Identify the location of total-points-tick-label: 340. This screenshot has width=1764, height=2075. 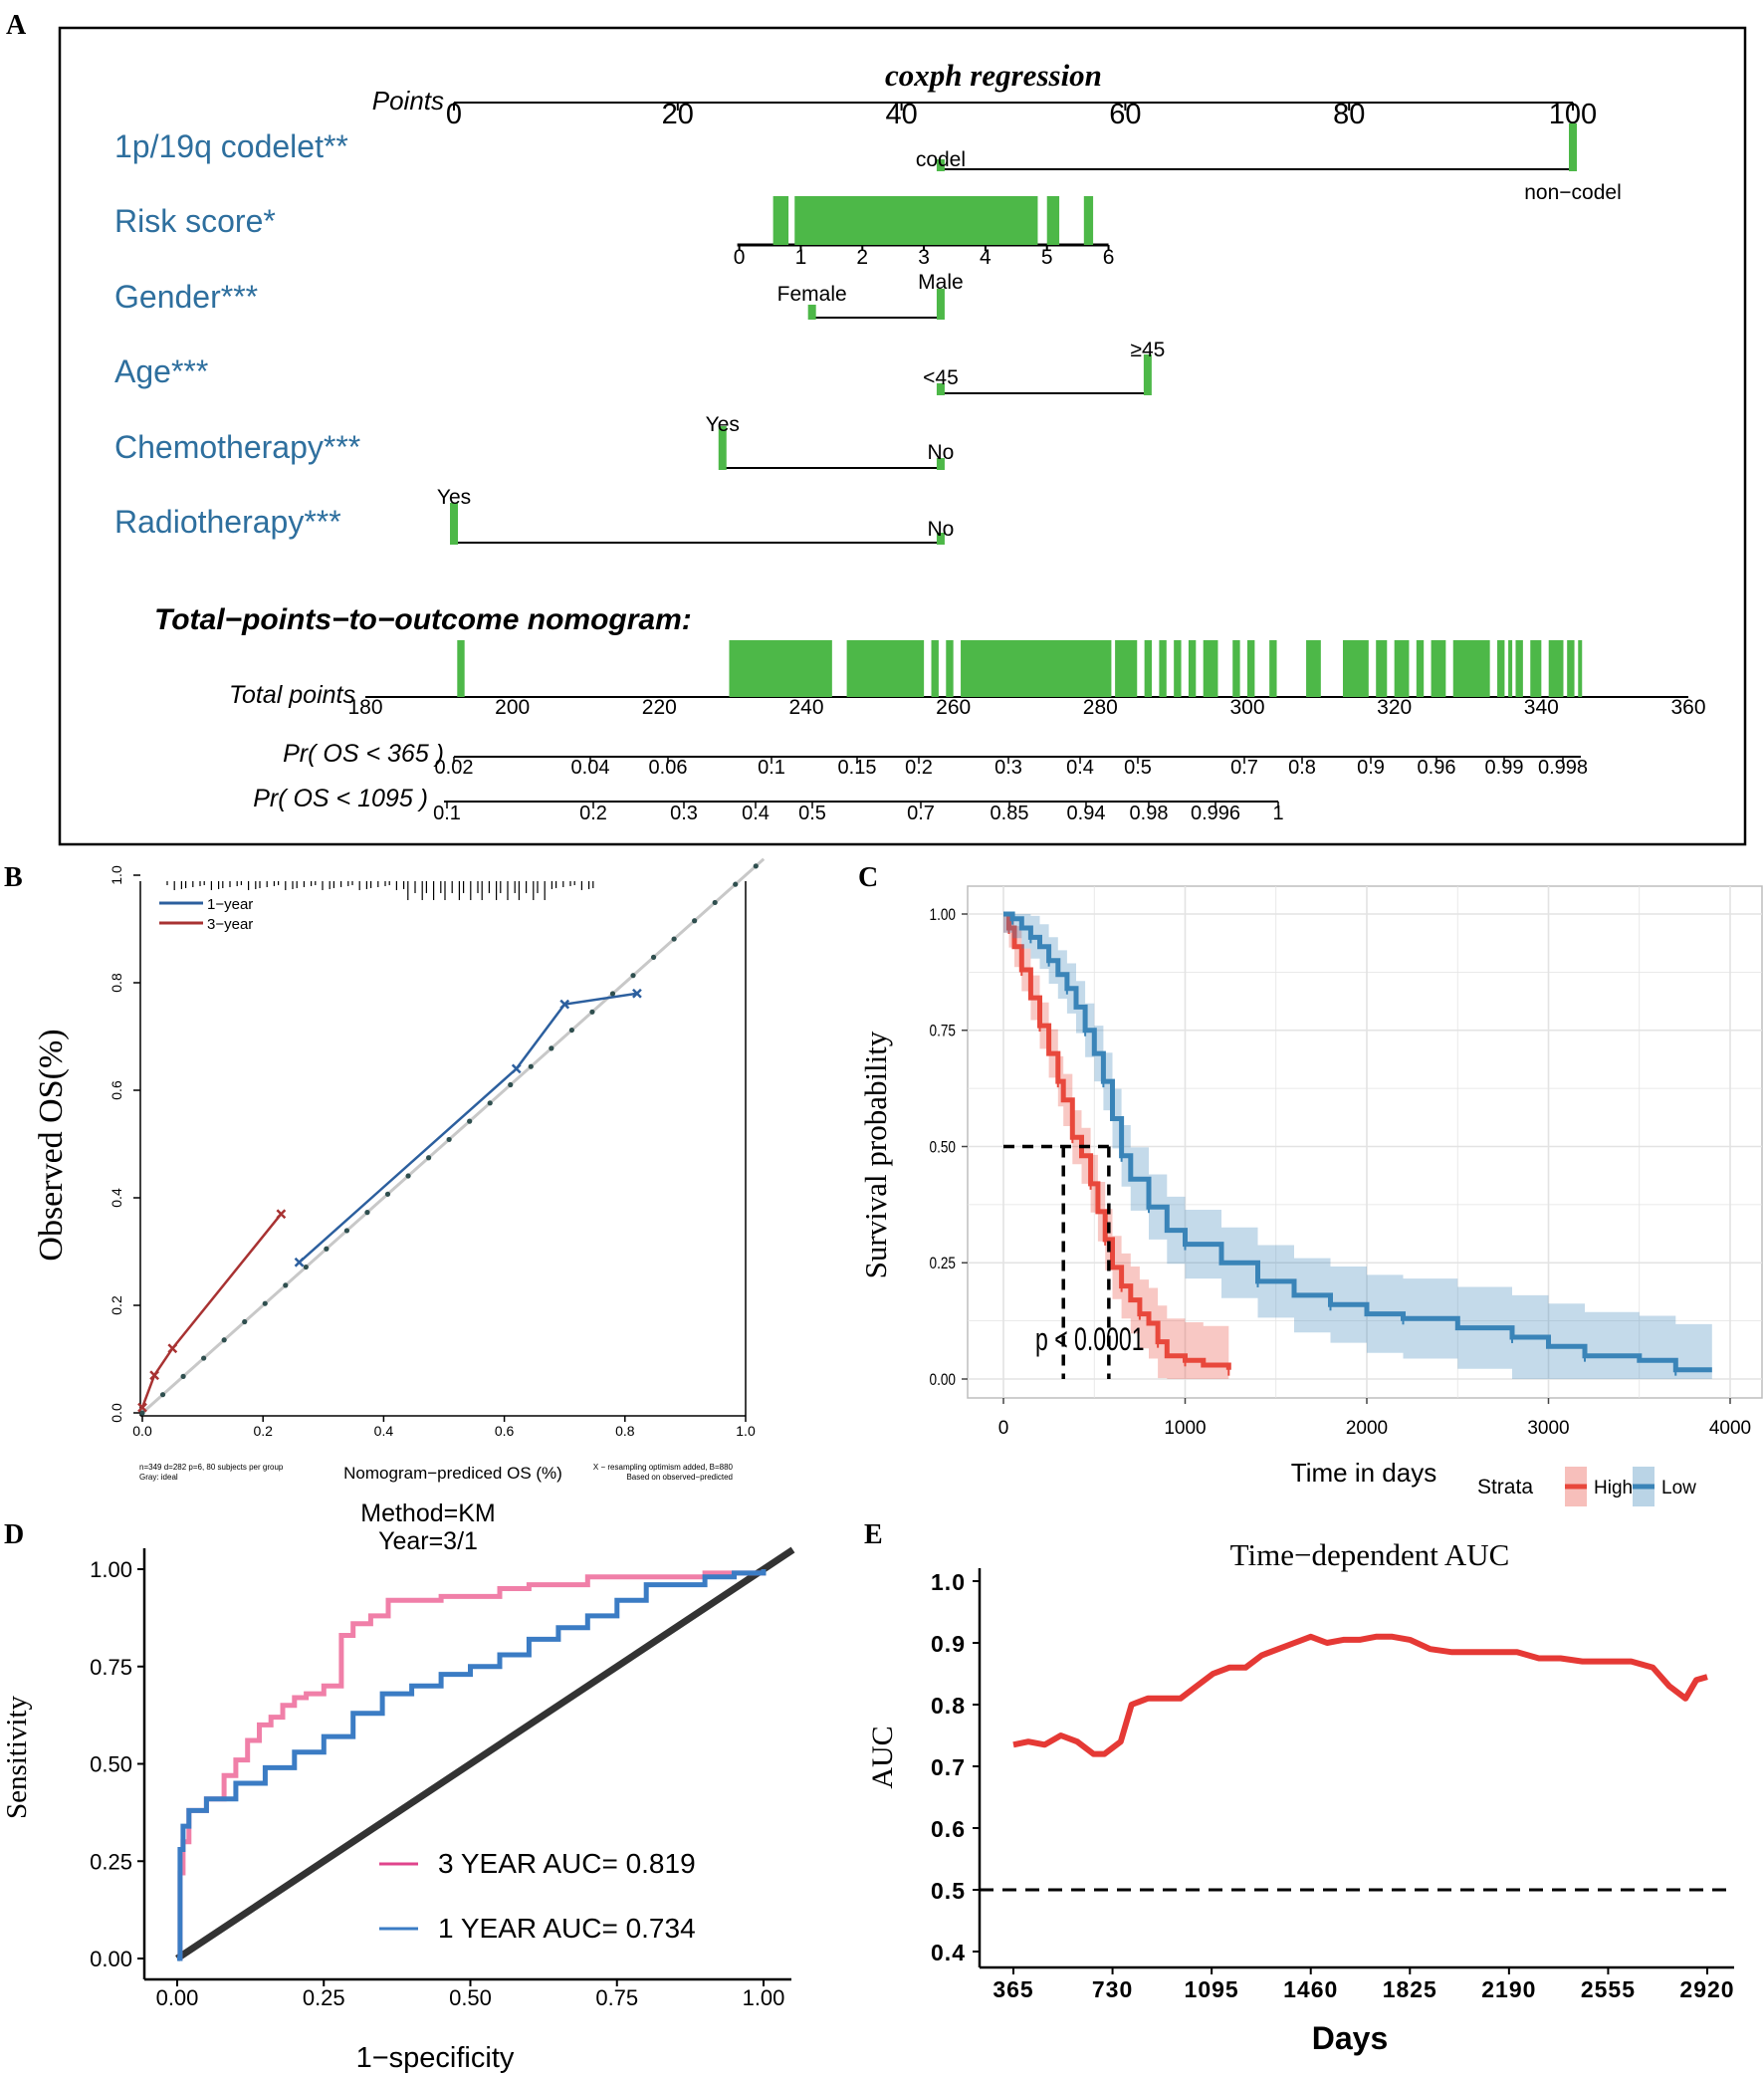
(1542, 708).